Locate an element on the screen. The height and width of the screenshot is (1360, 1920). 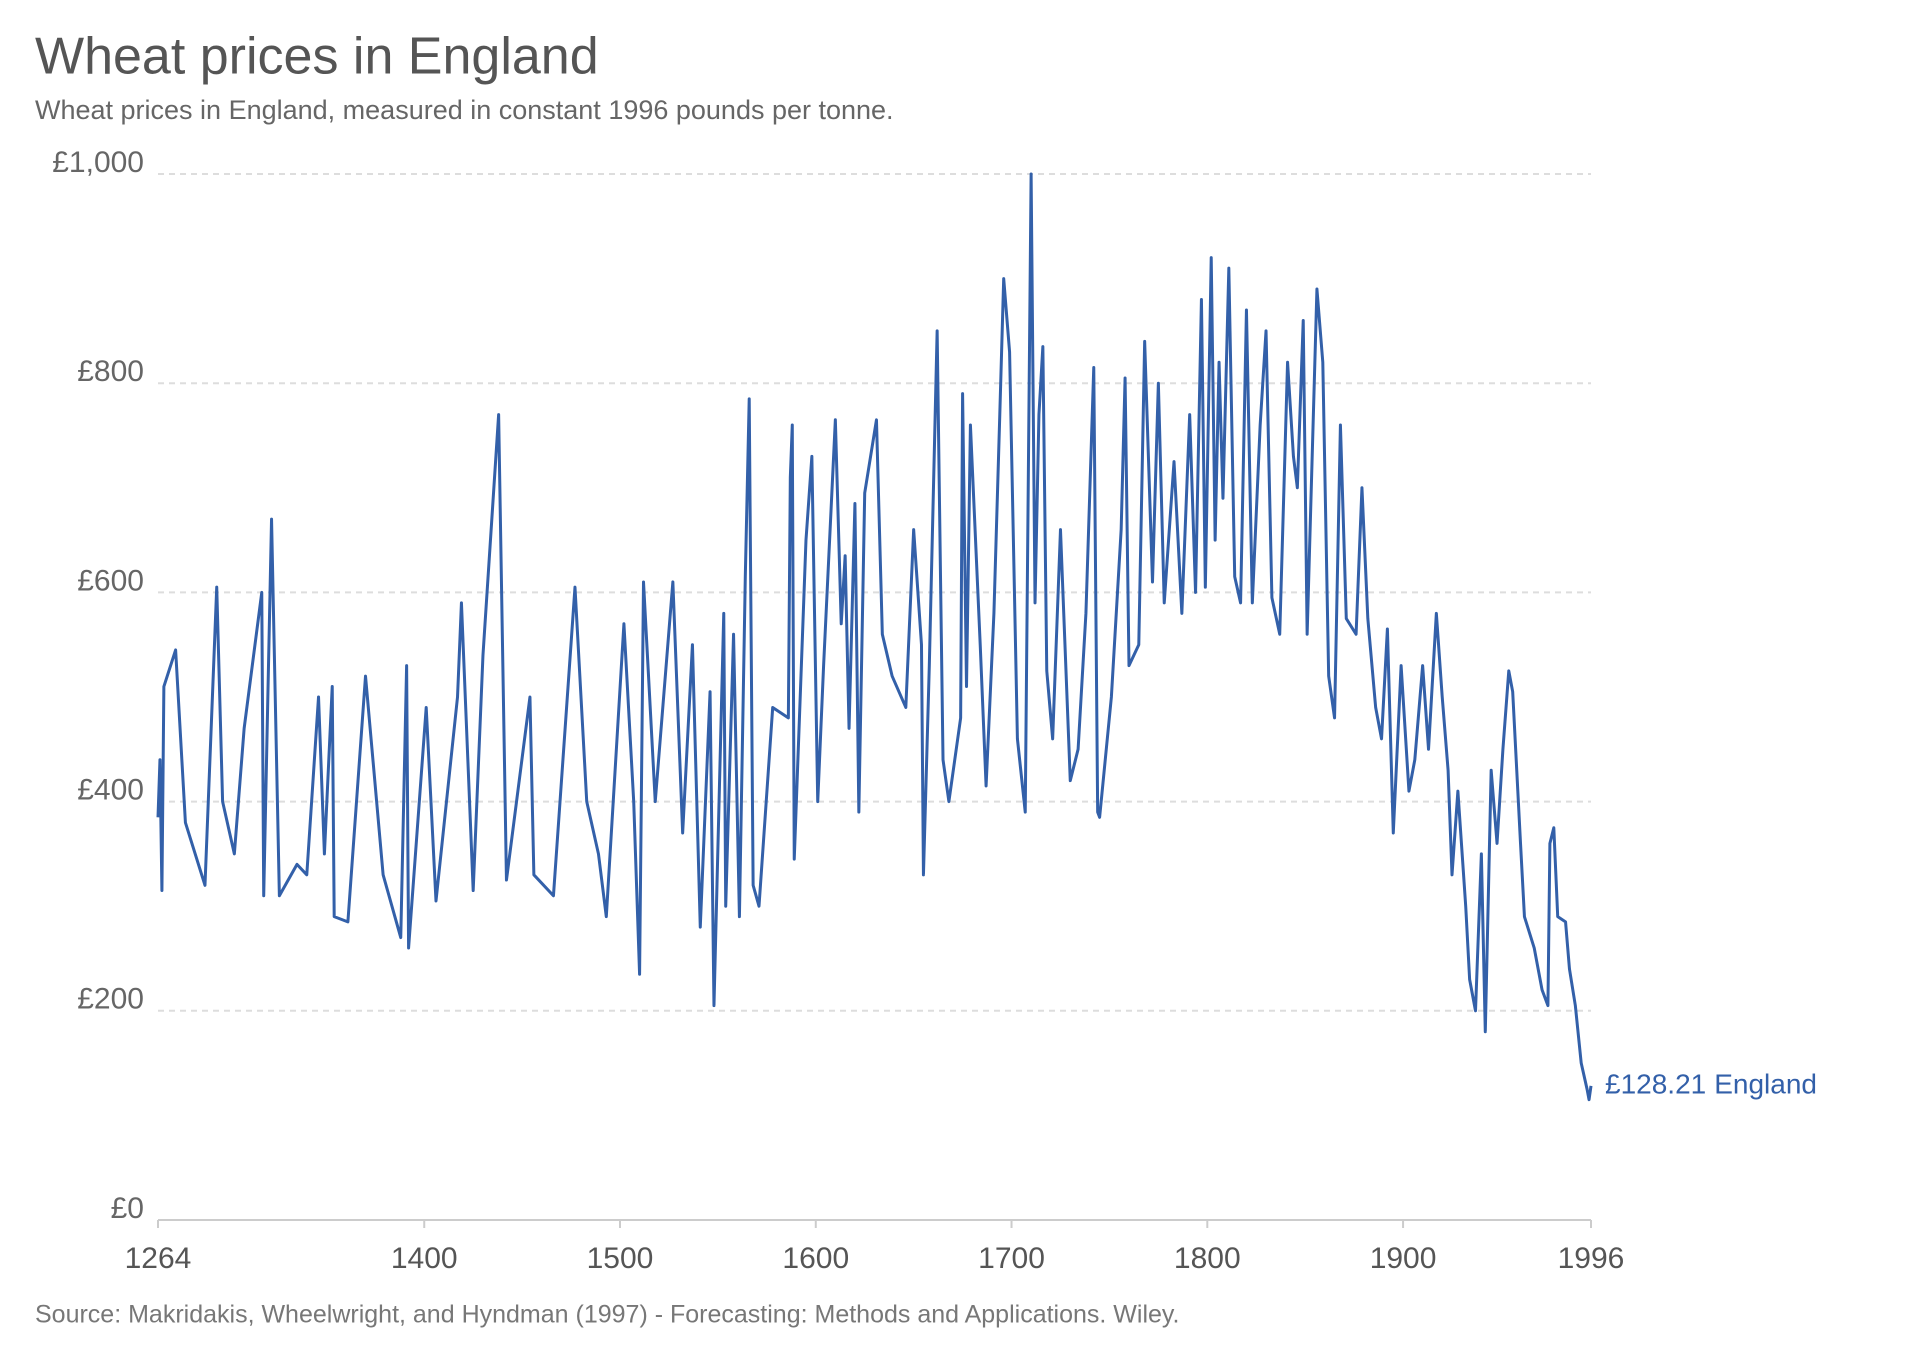
y-tick-label: £1,000 is located at coordinates (98, 162).